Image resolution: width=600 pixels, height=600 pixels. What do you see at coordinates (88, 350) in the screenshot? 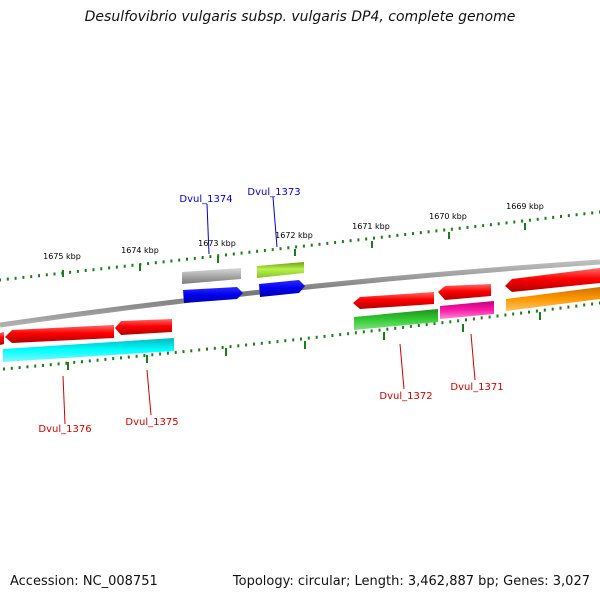
I see `gene-dvul-1376-feature` at bounding box center [88, 350].